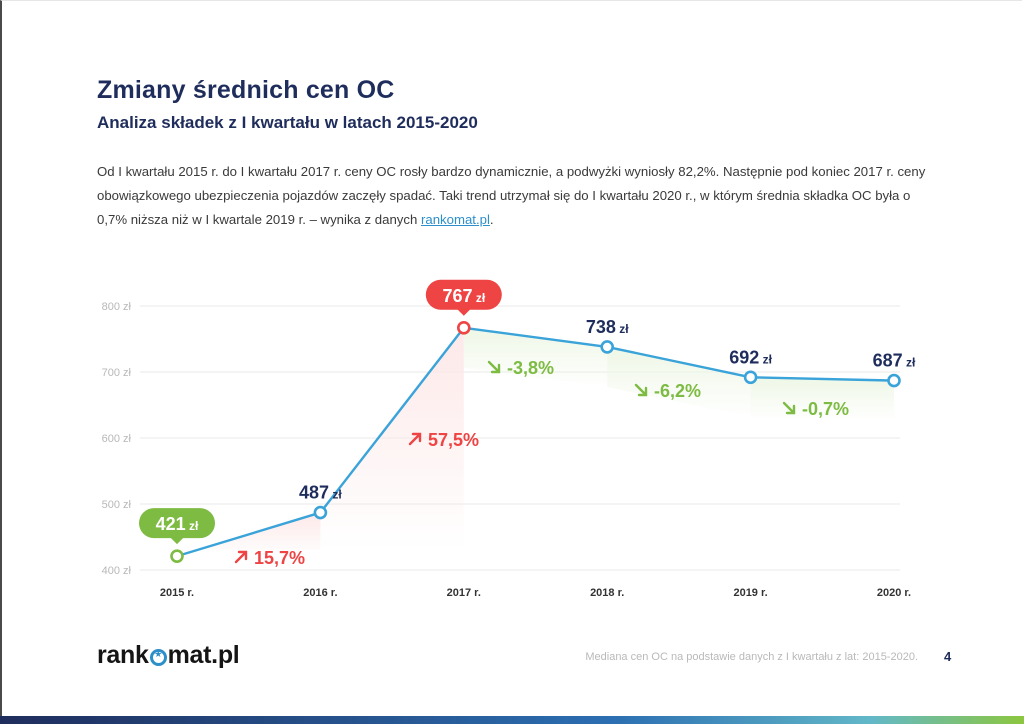 Image resolution: width=1024 pixels, height=724 pixels. Describe the element at coordinates (117, 307) in the screenshot. I see `y-tick-label: 800 zł` at that location.